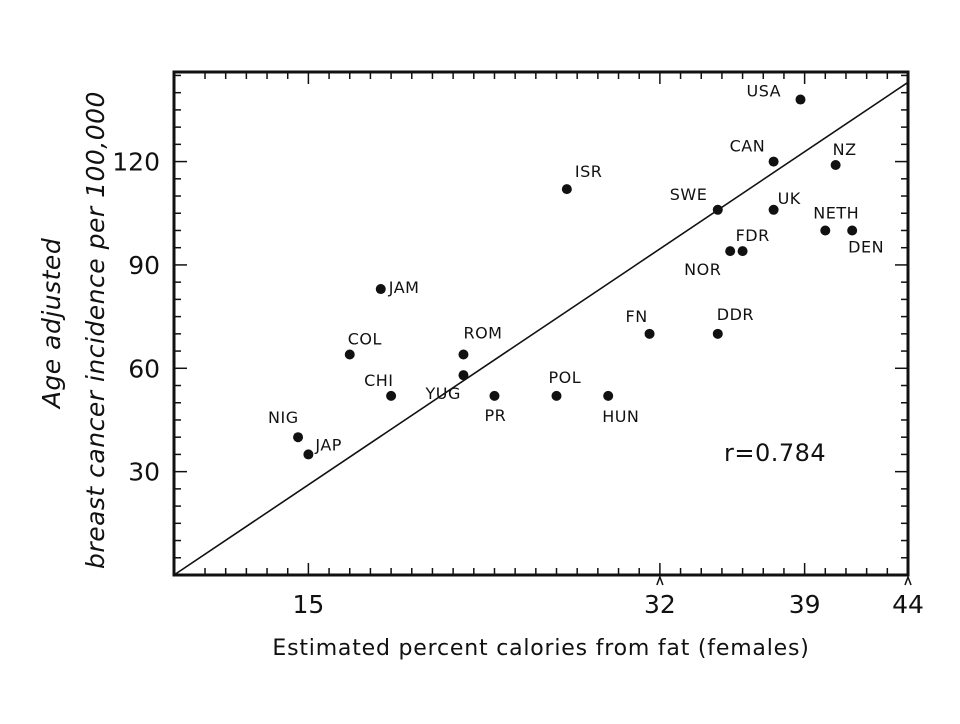 Image resolution: width=960 pixels, height=724 pixels. Describe the element at coordinates (378, 380) in the screenshot. I see `point-label-chi: CHI` at that location.